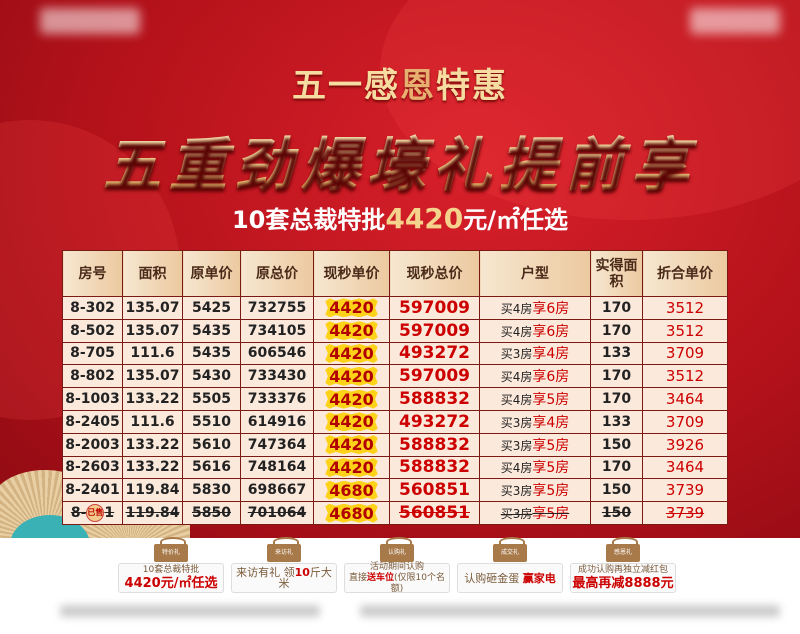 The height and width of the screenshot is (634, 800). I want to click on gift-highlight: 赢家电, so click(539, 578).